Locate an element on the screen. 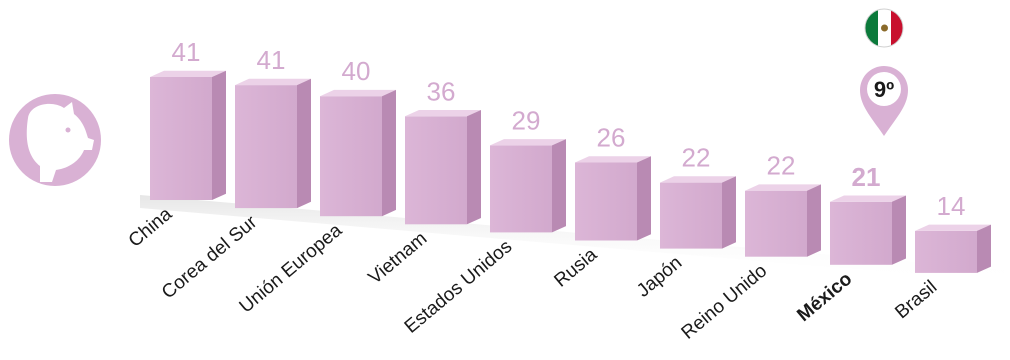 Image resolution: width=1010 pixels, height=360 pixels. bar-vietnam is located at coordinates (443, 167).